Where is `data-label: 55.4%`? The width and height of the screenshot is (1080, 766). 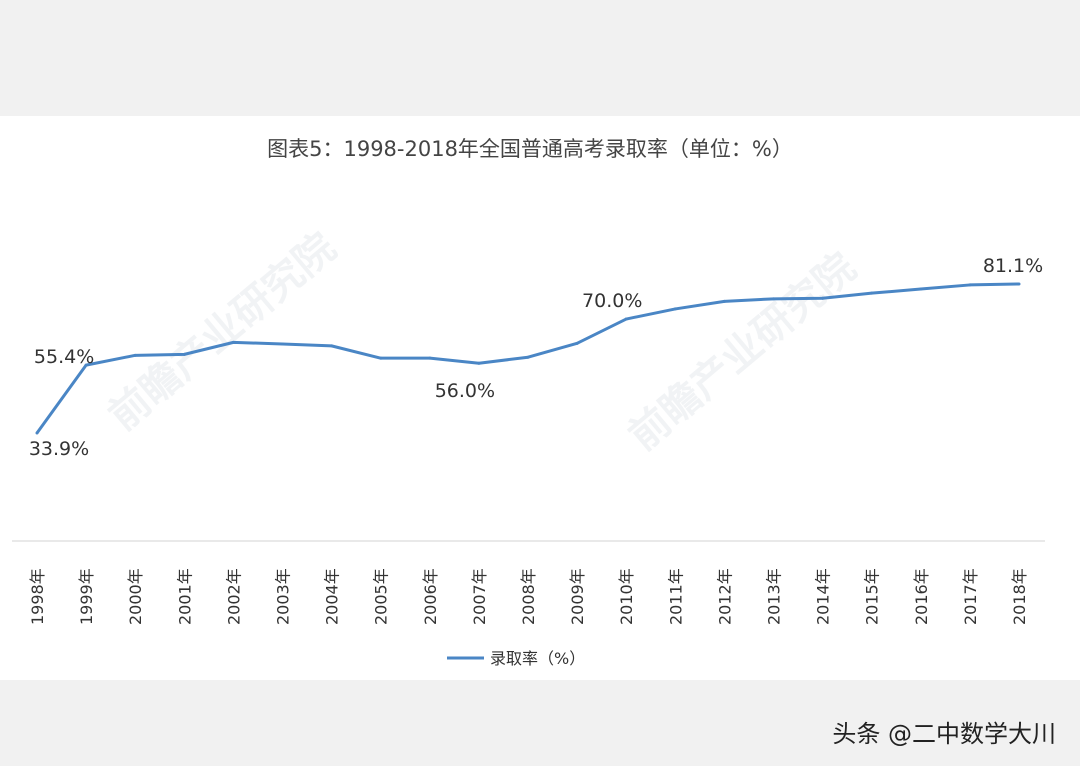 data-label: 55.4% is located at coordinates (64, 357).